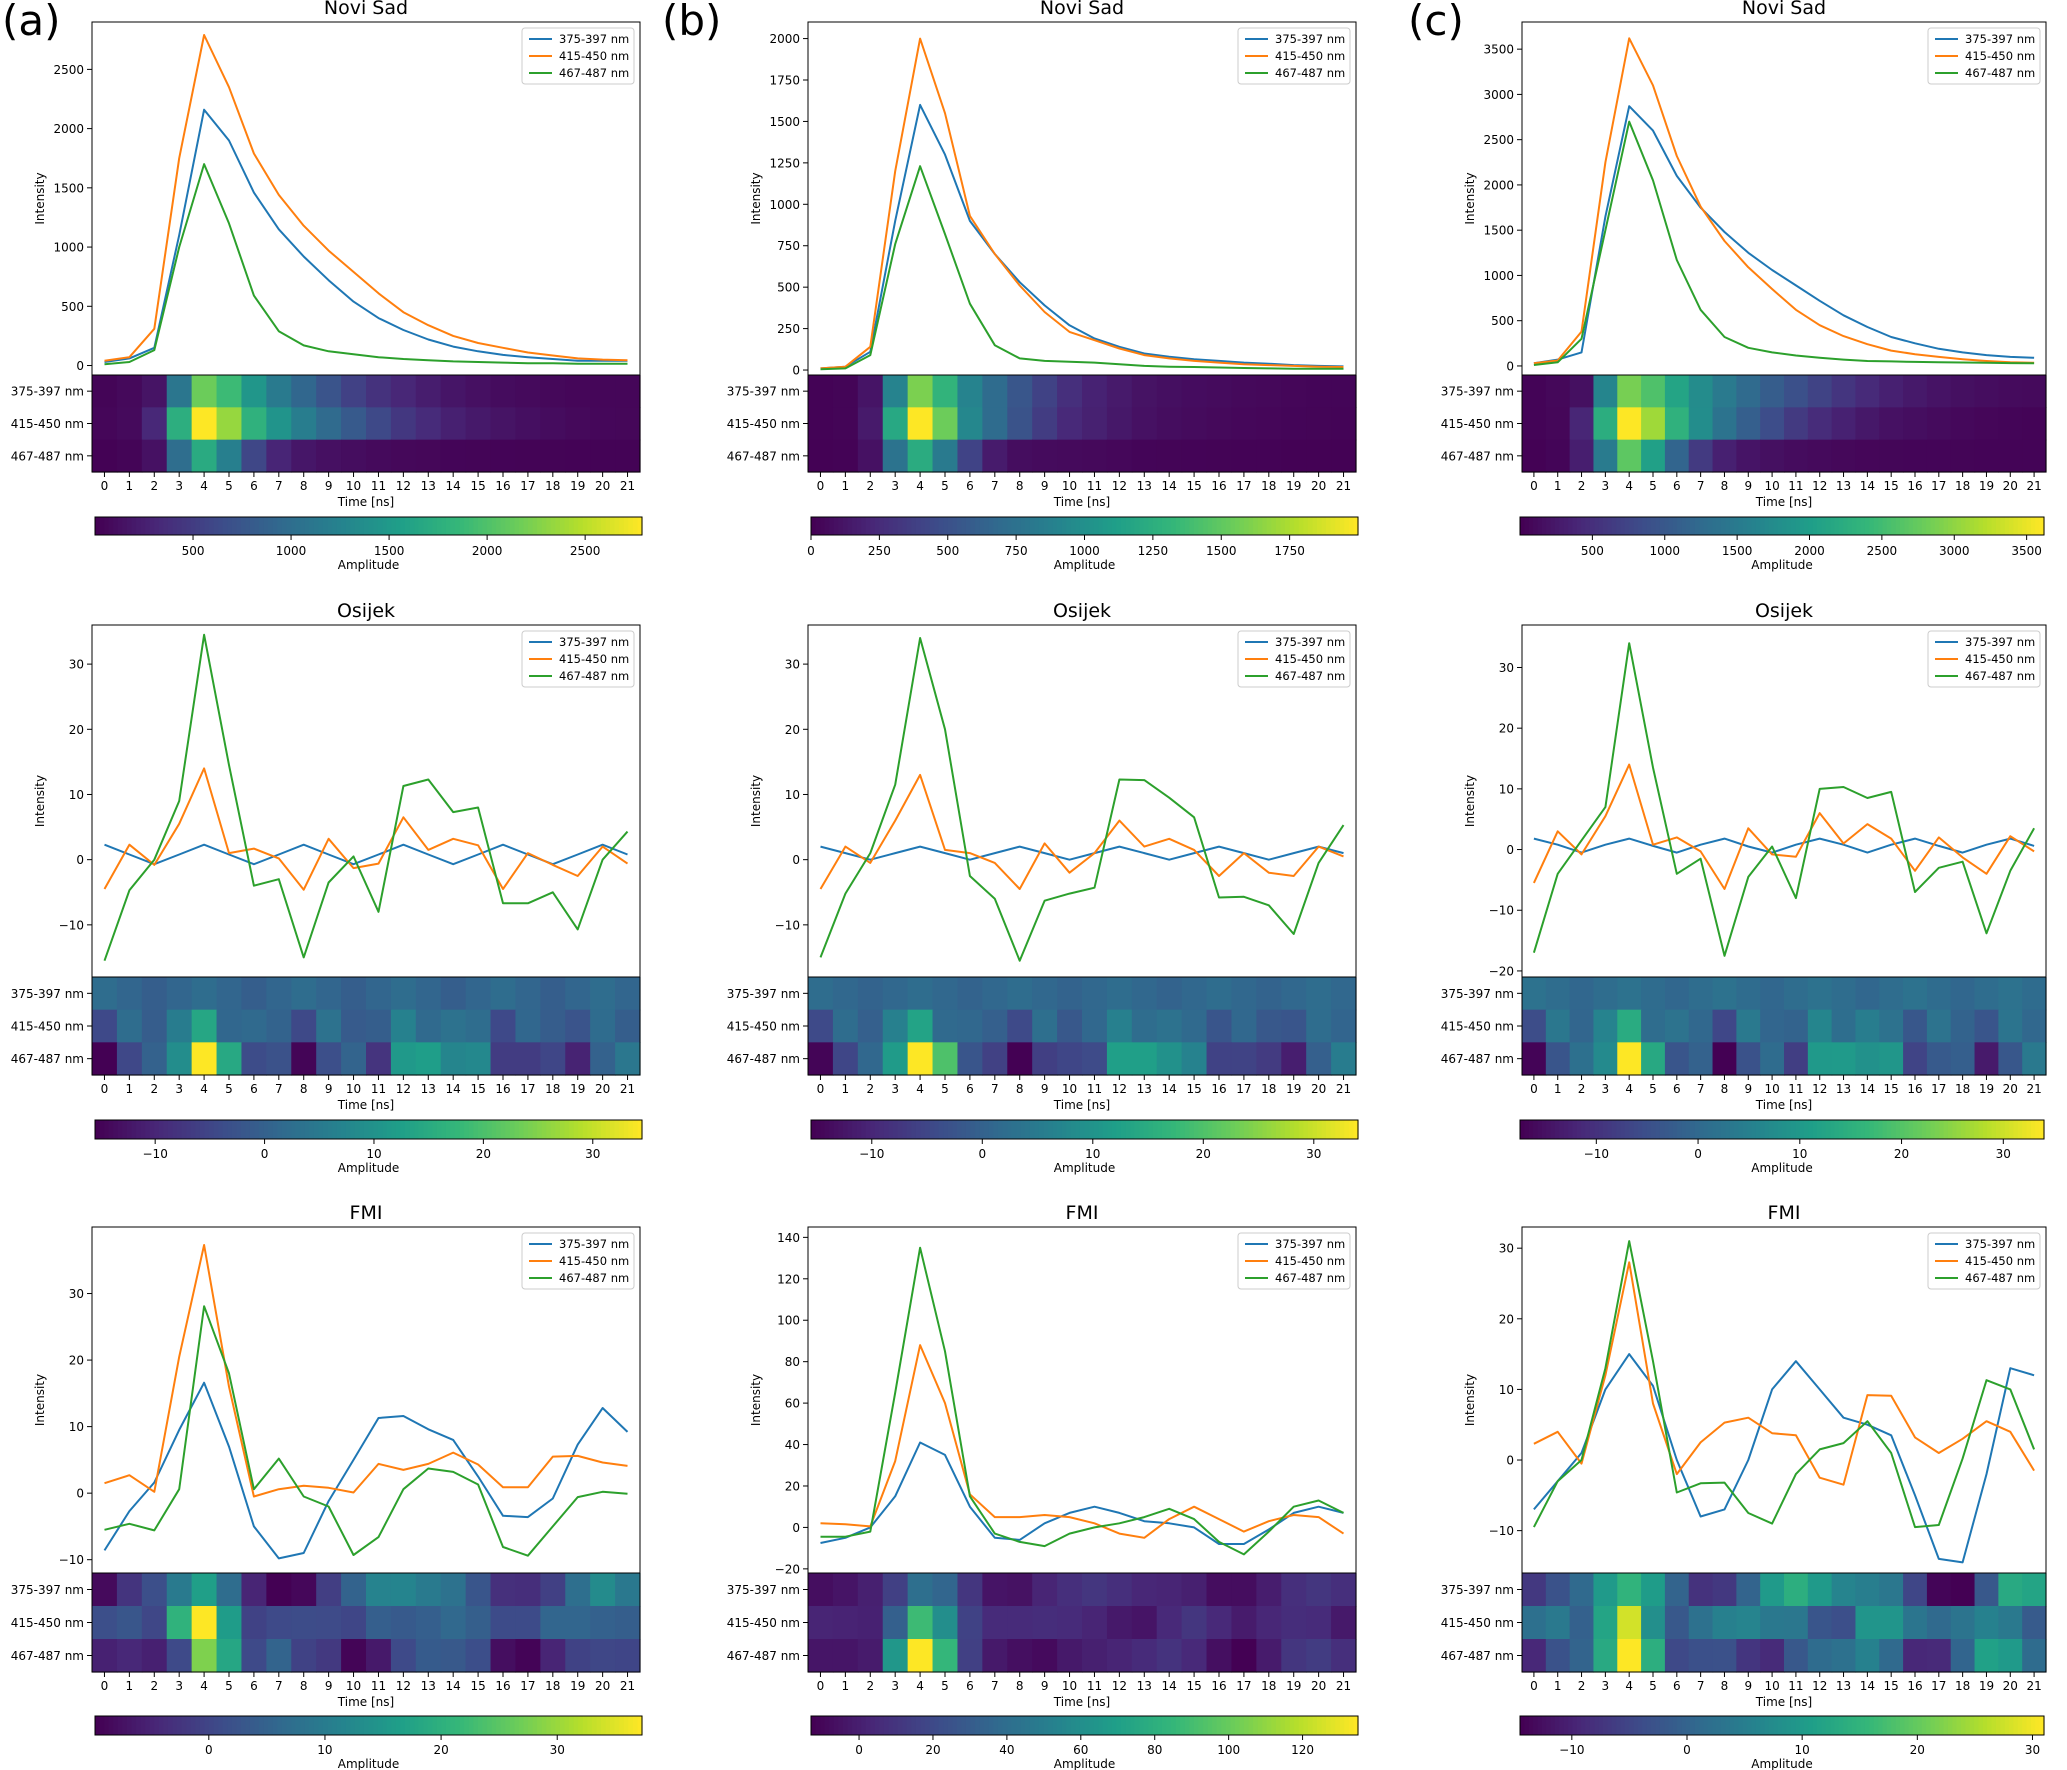  I want to click on chart-1-xtick-label-19: 19, so click(1293, 486).